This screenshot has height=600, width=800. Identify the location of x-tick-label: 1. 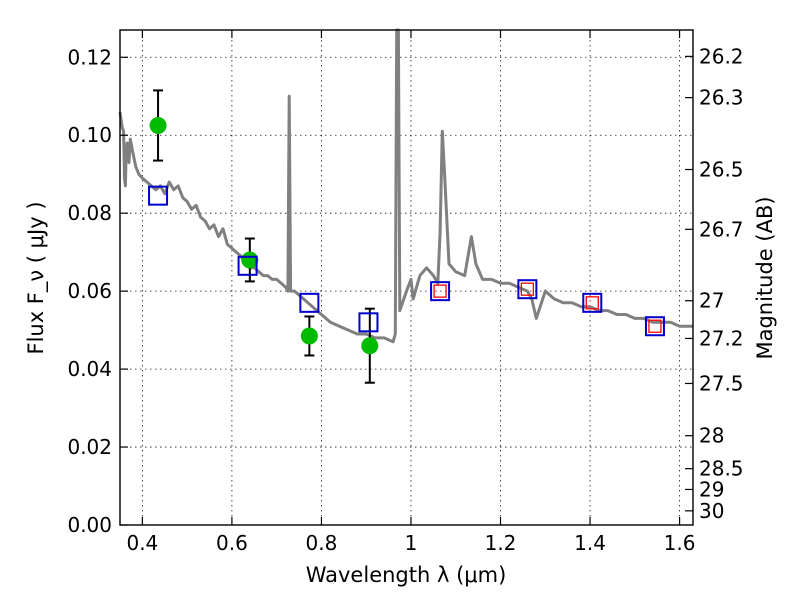
(411, 543).